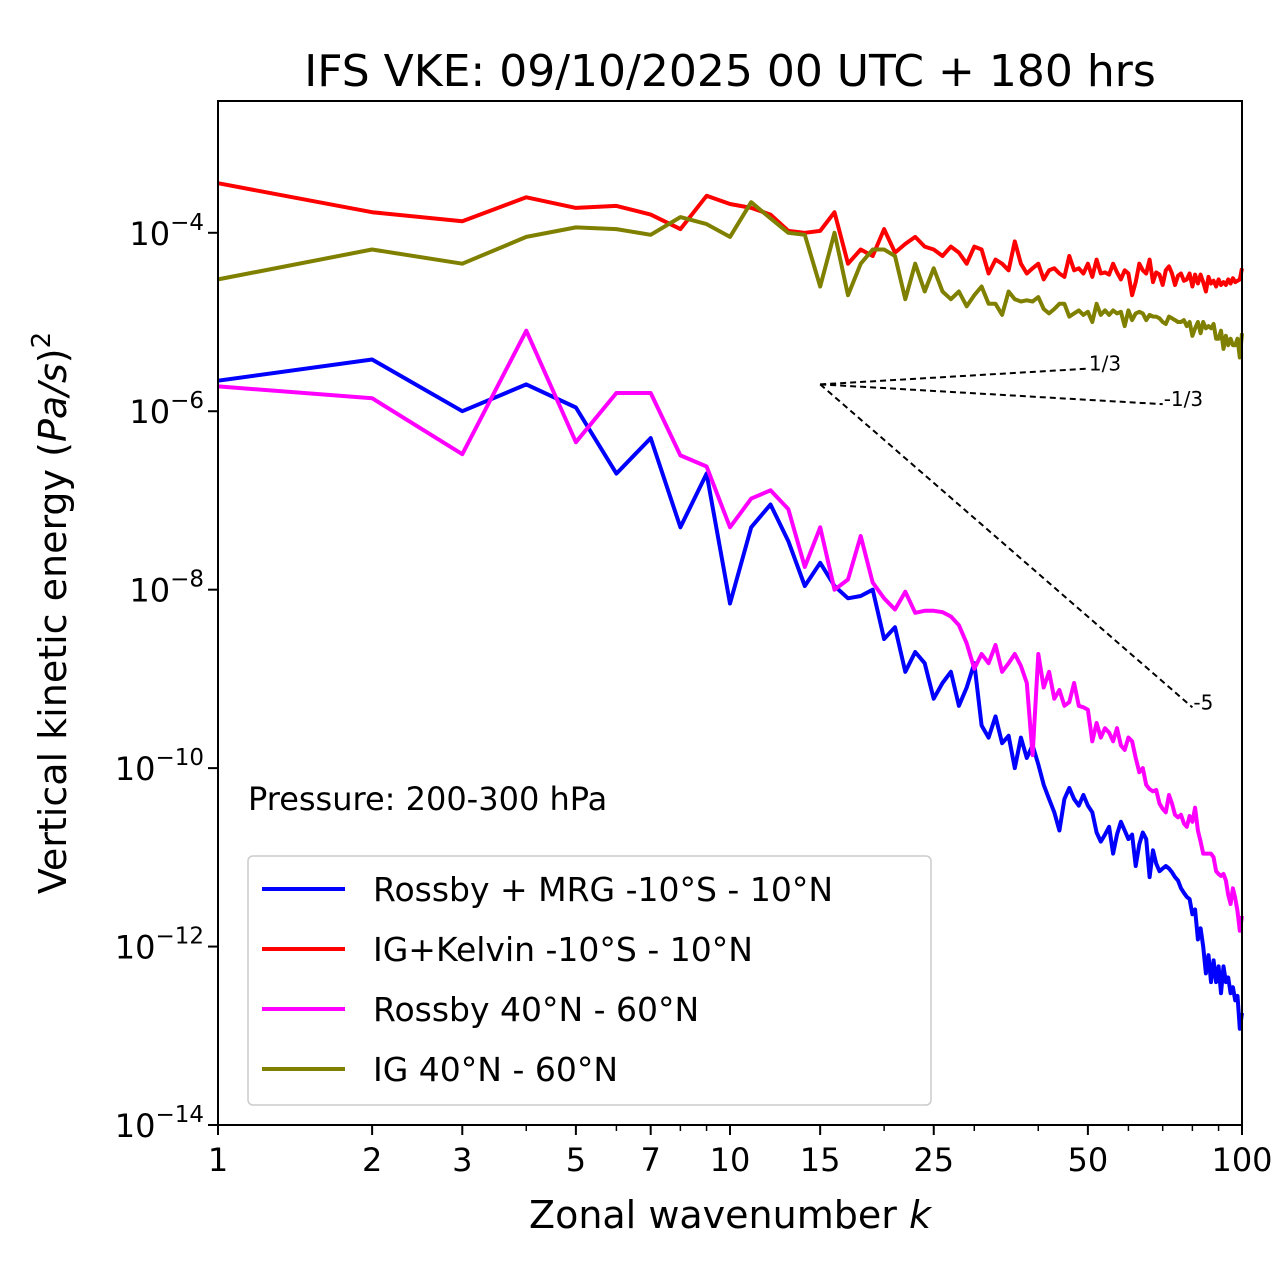 The width and height of the screenshot is (1280, 1288). I want to click on y-tick-label: 10⁻¹⁰, so click(159, 766).